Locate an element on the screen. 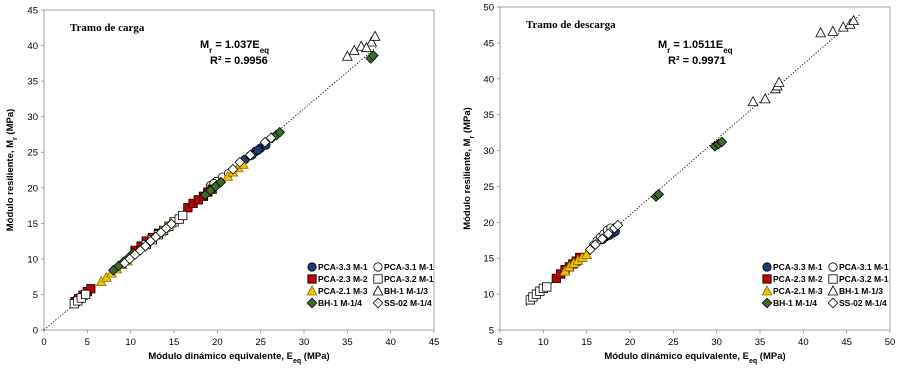 Image resolution: width=906 pixels, height=371 pixels. r-squared: R² = 0.9956 is located at coordinates (239, 61).